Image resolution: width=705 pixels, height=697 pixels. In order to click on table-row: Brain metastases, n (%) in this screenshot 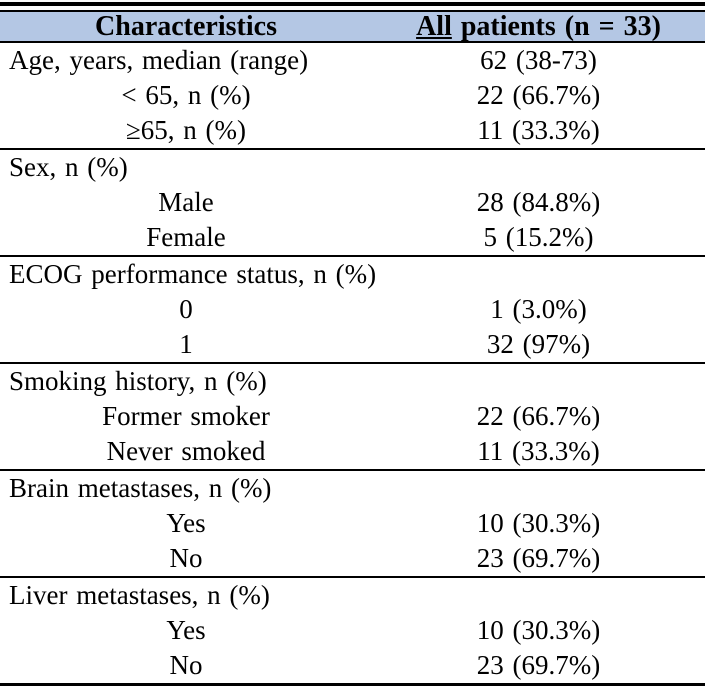, I will do `click(352, 488)`.